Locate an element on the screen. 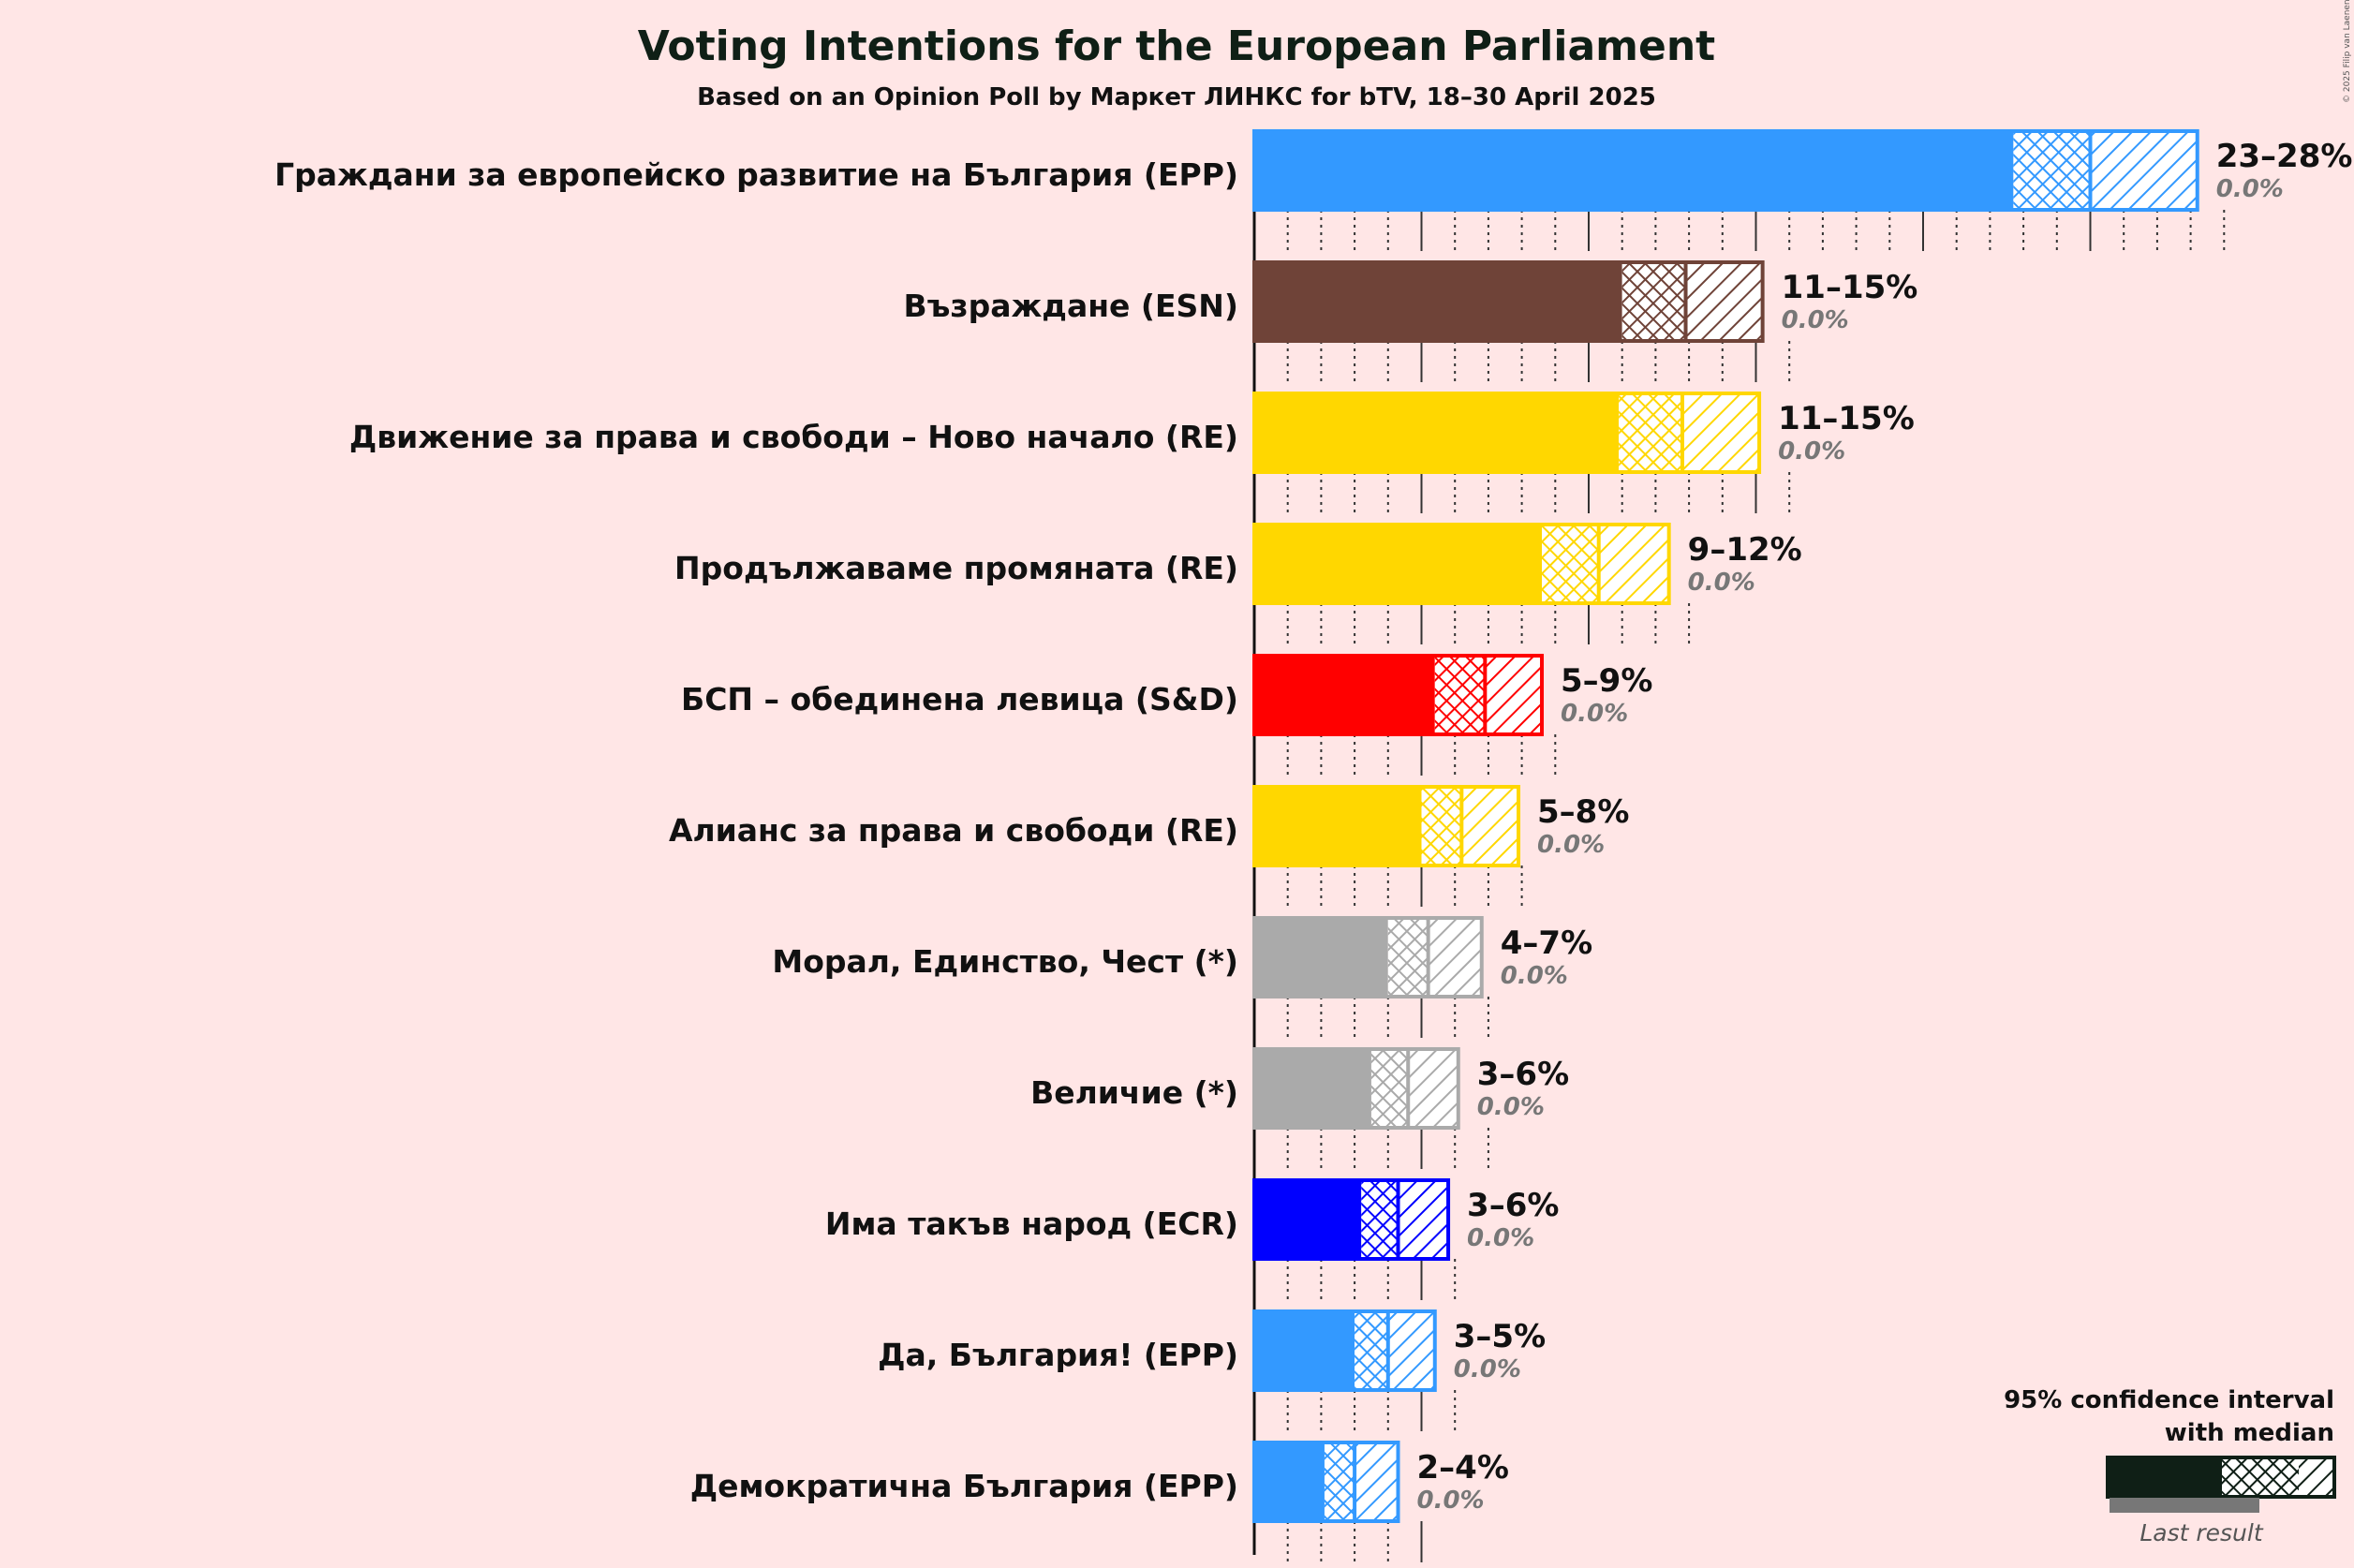  party-row: Възраждане (ESN) 11–15%0.0% is located at coordinates (1411, 301).